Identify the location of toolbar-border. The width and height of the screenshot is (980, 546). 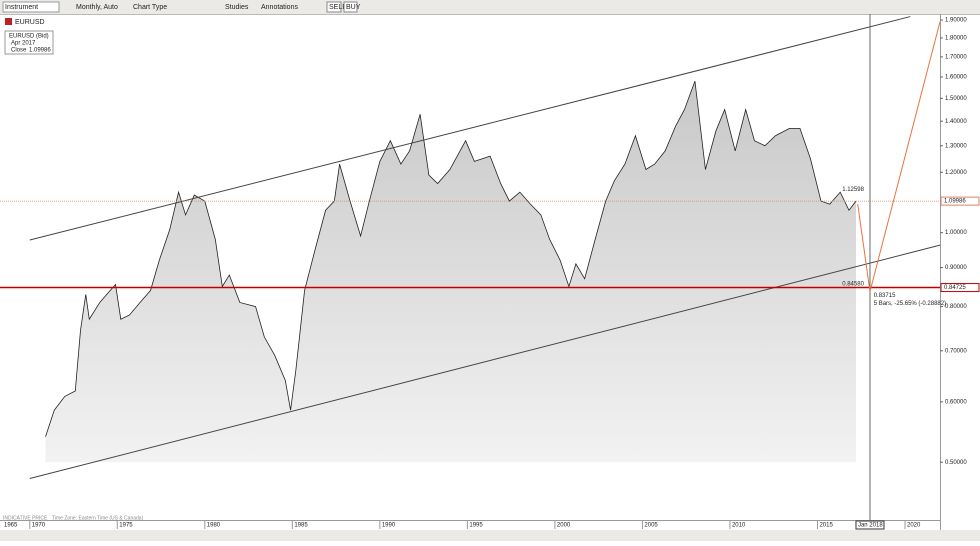
(490, 14).